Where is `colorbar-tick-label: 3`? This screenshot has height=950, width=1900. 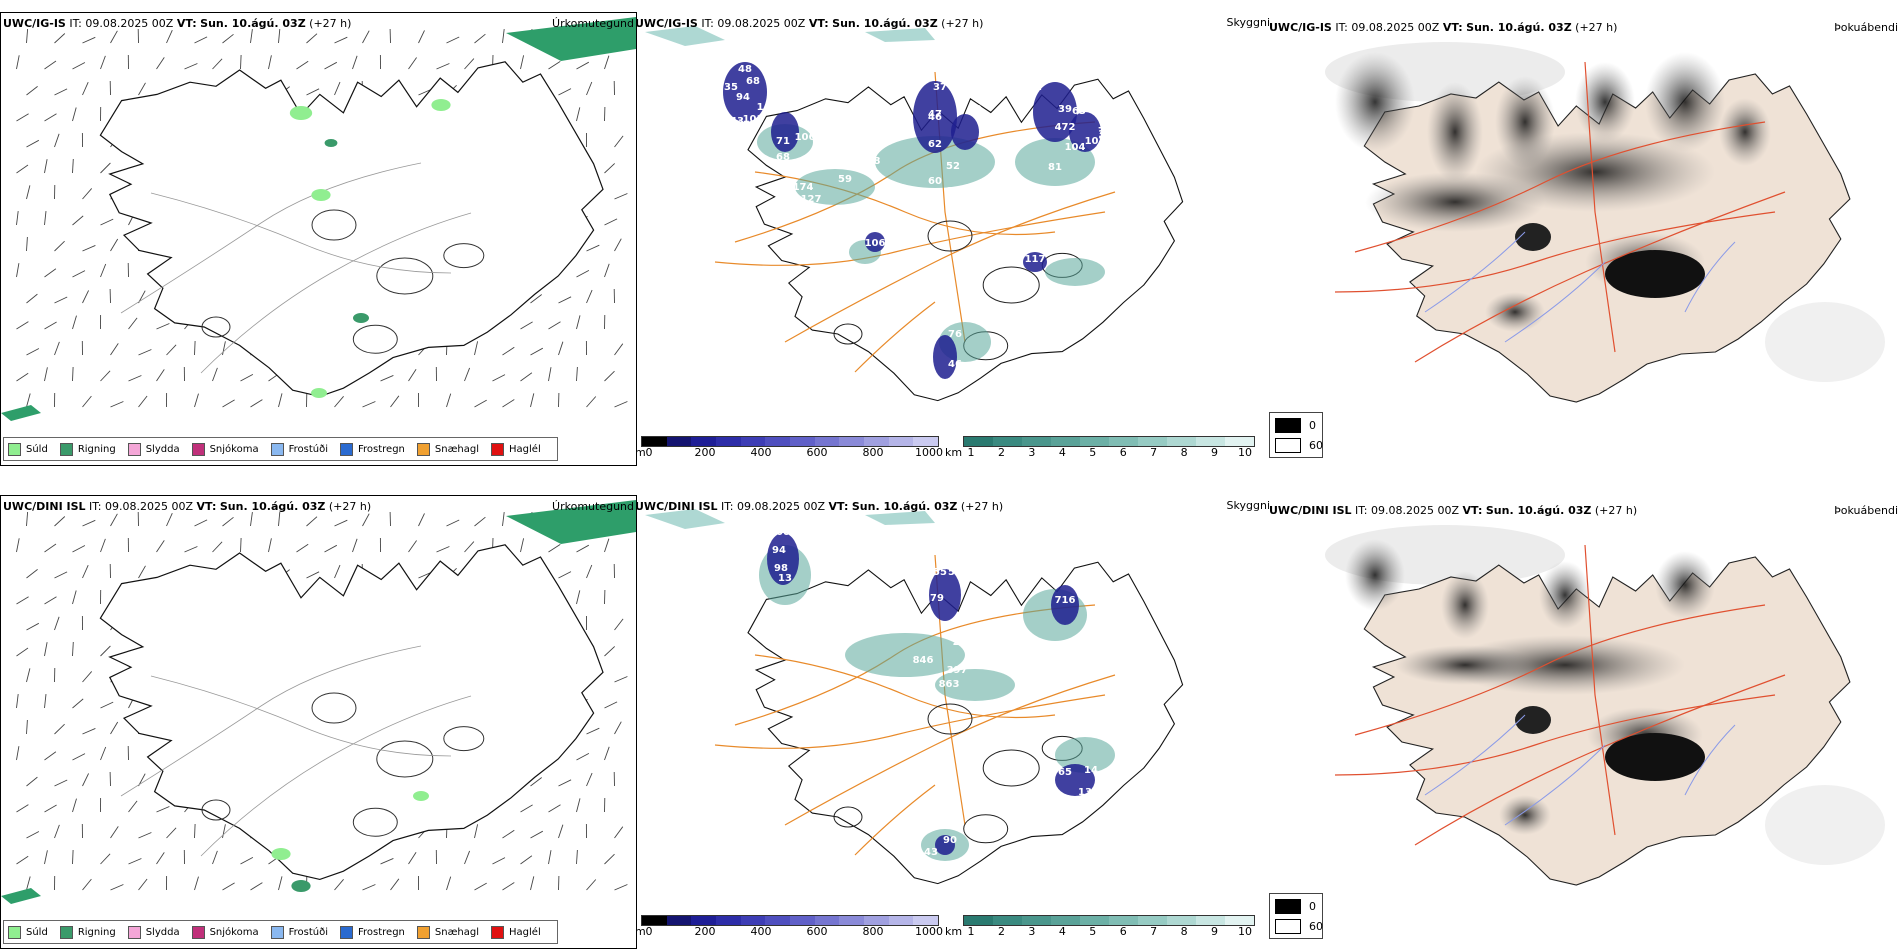 colorbar-tick-label: 3 is located at coordinates (1032, 452).